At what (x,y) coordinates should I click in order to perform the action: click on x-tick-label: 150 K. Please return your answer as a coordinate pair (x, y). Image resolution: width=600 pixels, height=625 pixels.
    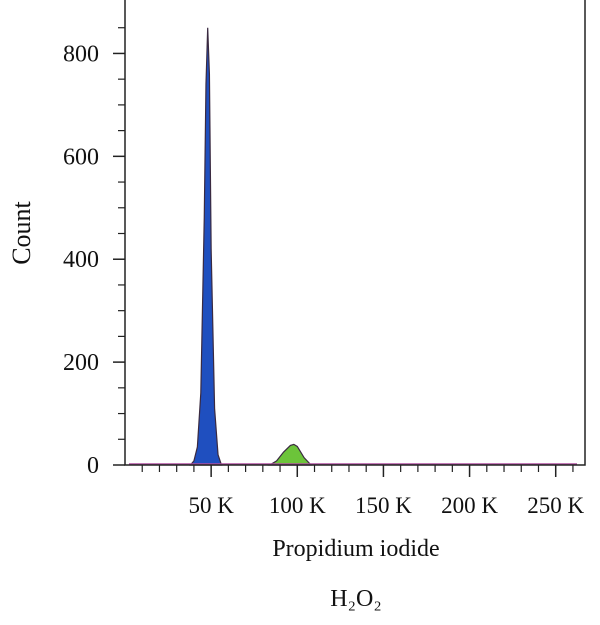
    Looking at the image, I should click on (383, 505).